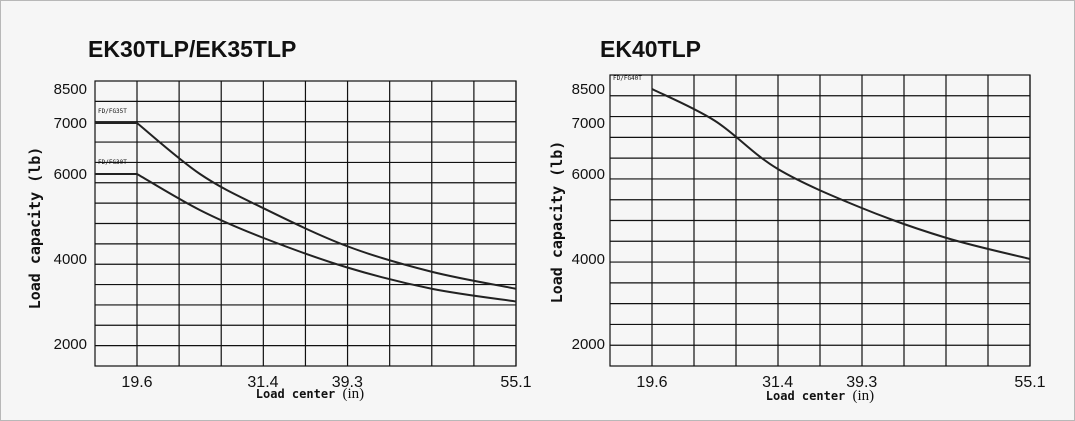  What do you see at coordinates (192, 49) in the screenshot?
I see `chart-title: EK30TLP/EK35TLP` at bounding box center [192, 49].